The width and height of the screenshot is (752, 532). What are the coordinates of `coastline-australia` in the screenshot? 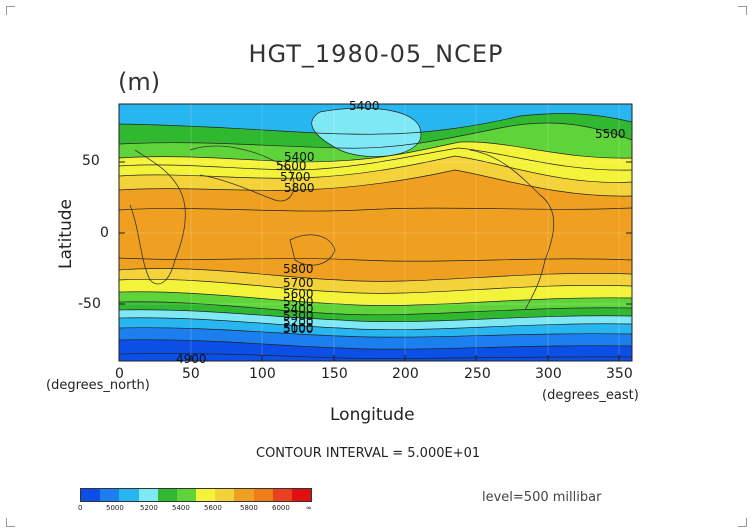 It's located at (312, 250).